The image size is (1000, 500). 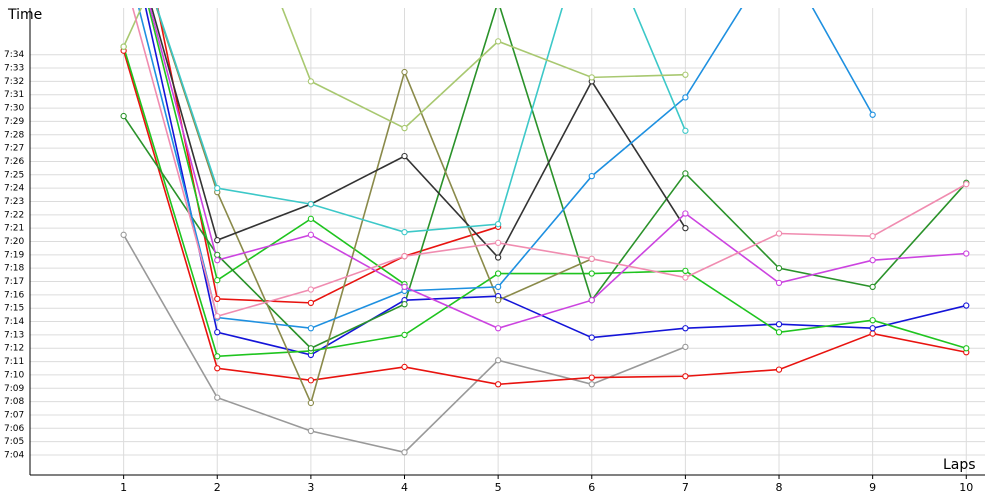 What do you see at coordinates (14, 322) in the screenshot?
I see `y-tick-label: 7:14` at bounding box center [14, 322].